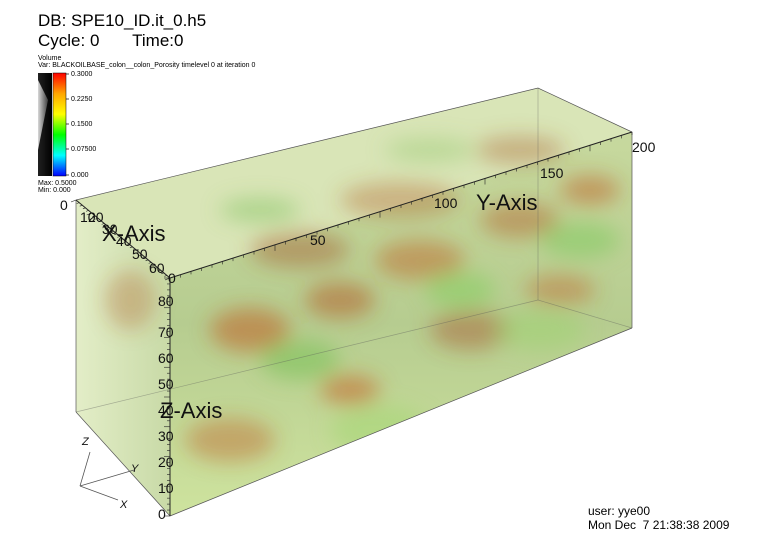  I want to click on z-tick-label: 20, so click(166, 462).